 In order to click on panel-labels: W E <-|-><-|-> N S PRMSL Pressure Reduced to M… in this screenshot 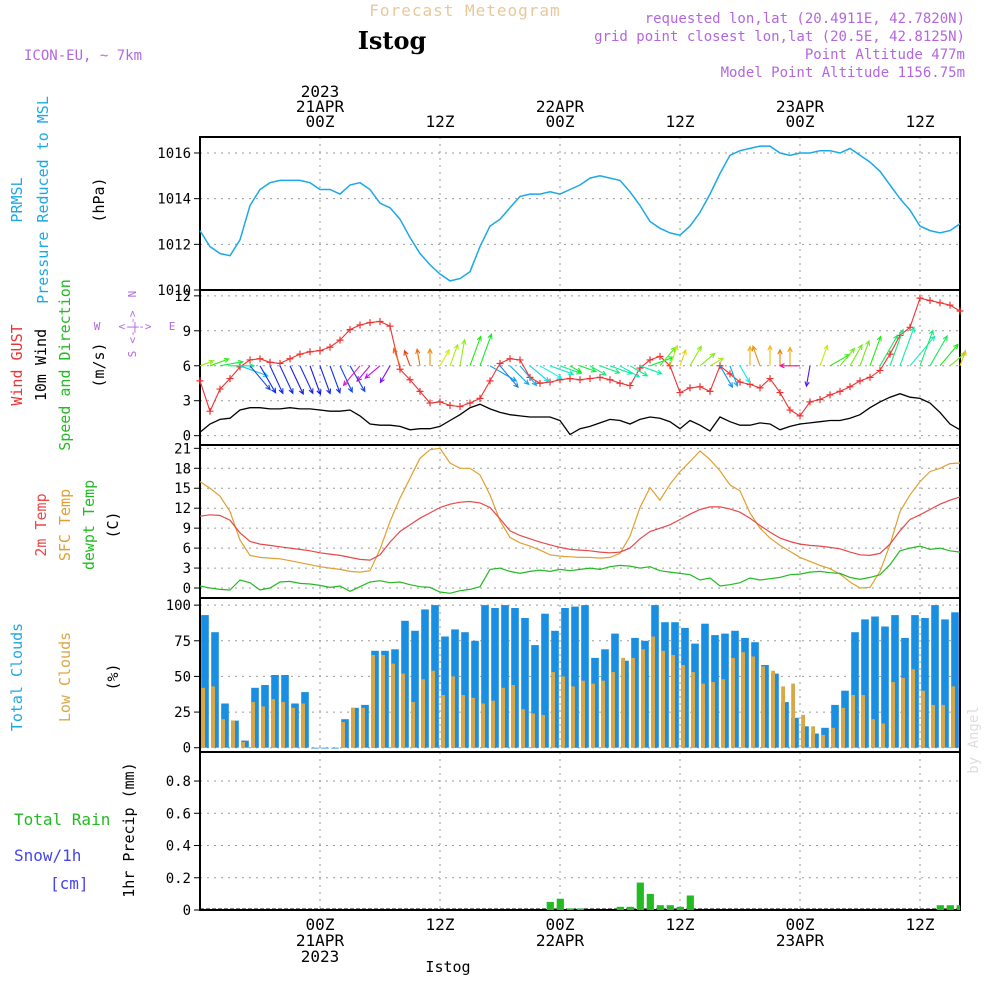, I will do `click(91, 497)`.